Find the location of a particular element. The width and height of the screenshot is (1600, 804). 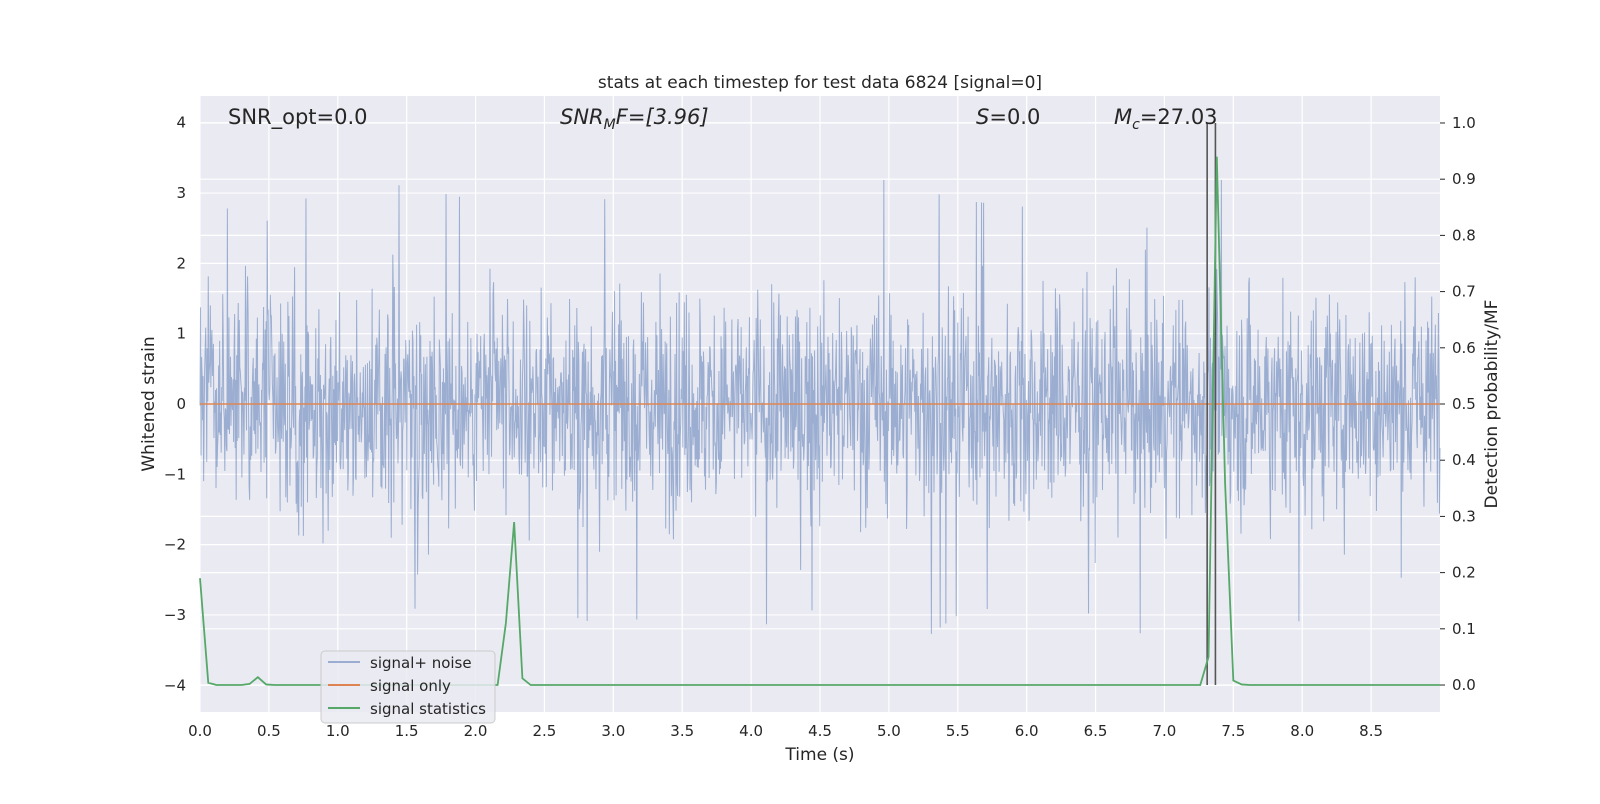

legend-label-signal-noise: signal+ noise is located at coordinates (421, 663).